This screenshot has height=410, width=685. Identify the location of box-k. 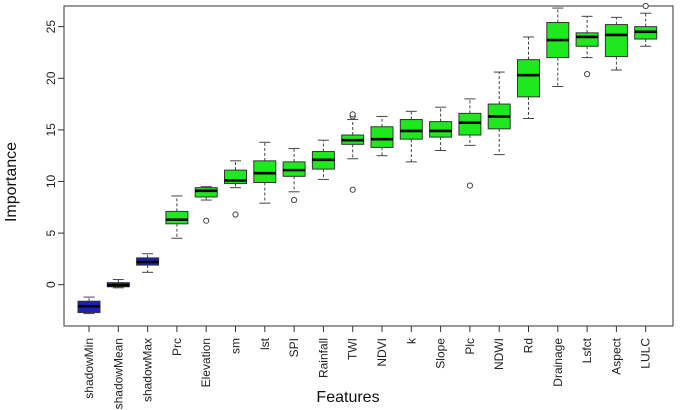
(411, 129).